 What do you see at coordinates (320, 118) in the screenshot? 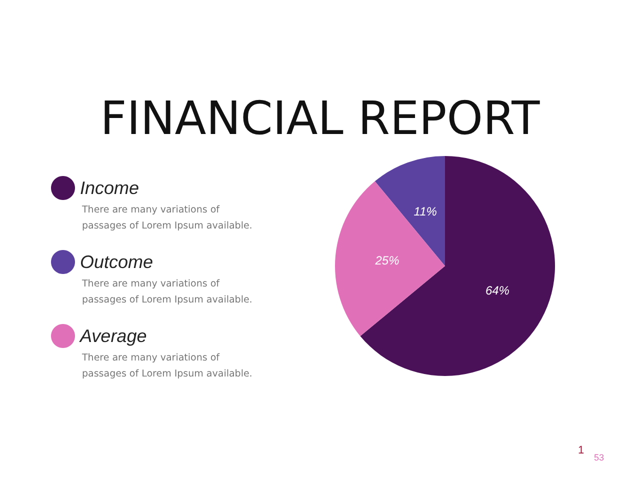
I see `chart-title: FINANCIAL REPORT` at bounding box center [320, 118].